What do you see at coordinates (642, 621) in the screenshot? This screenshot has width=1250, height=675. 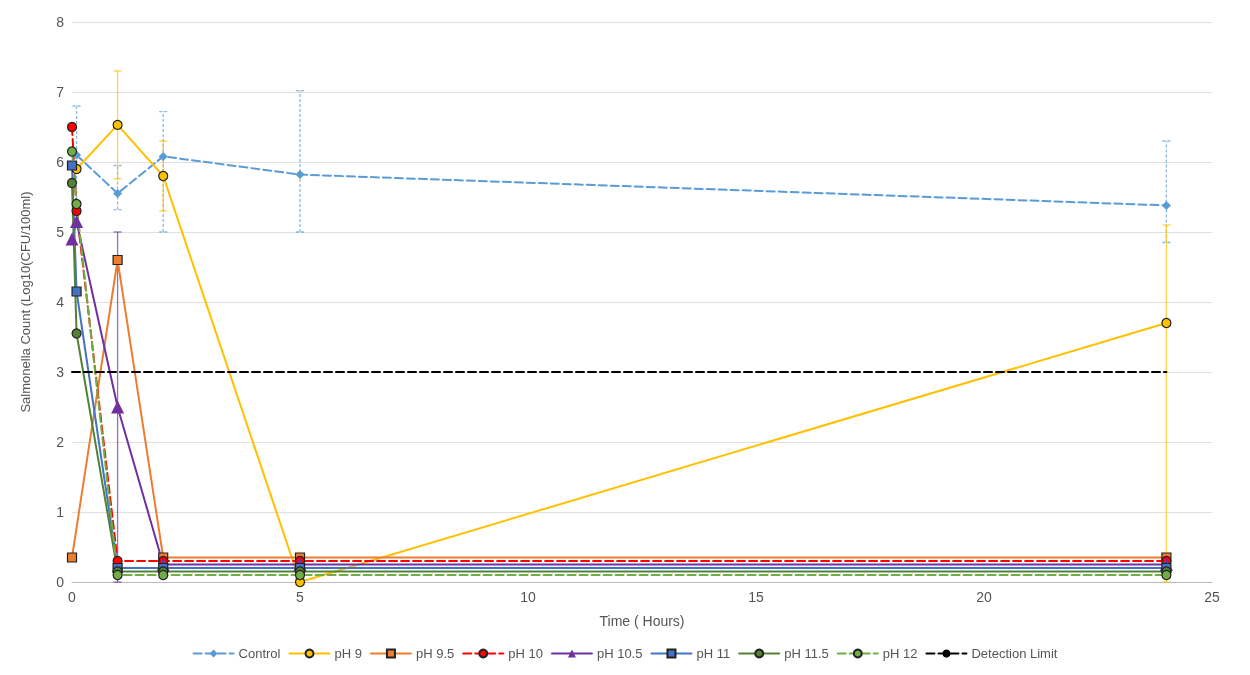 I see `x-axis-title: Time ( Hours)` at bounding box center [642, 621].